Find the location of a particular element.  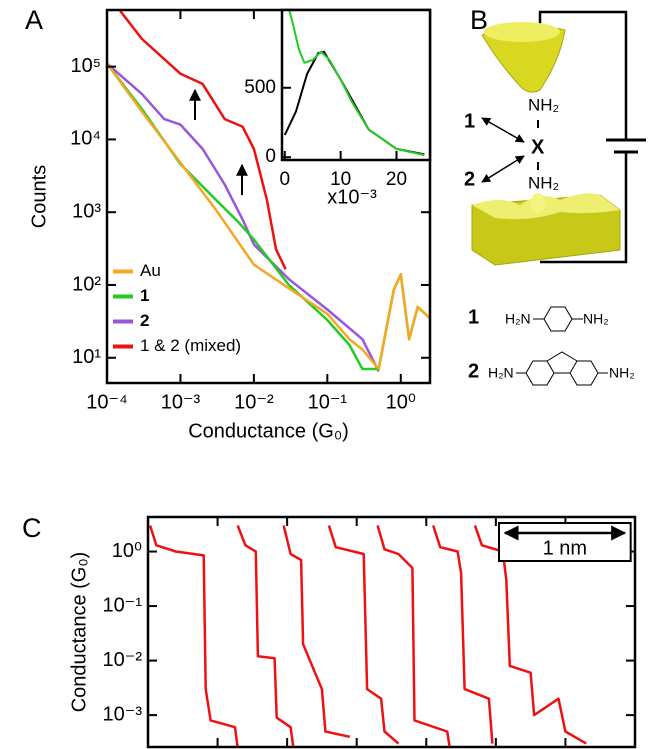

adatom is located at coordinates (538, 203).